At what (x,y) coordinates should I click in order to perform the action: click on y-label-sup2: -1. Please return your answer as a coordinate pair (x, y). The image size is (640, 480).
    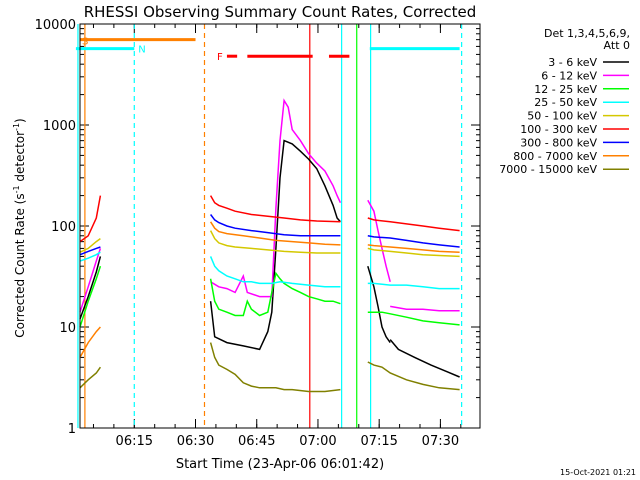
    Looking at the image, I should click on (16, 127).